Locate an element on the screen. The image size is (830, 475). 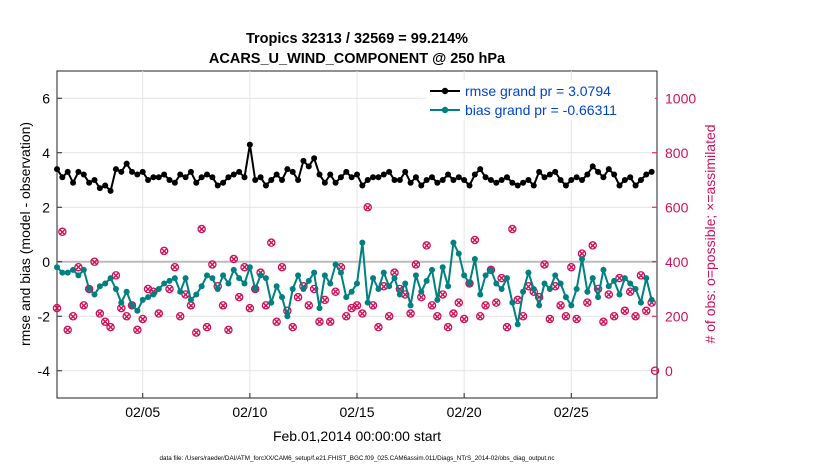
y-tick-label: 4 is located at coordinates (46, 153).